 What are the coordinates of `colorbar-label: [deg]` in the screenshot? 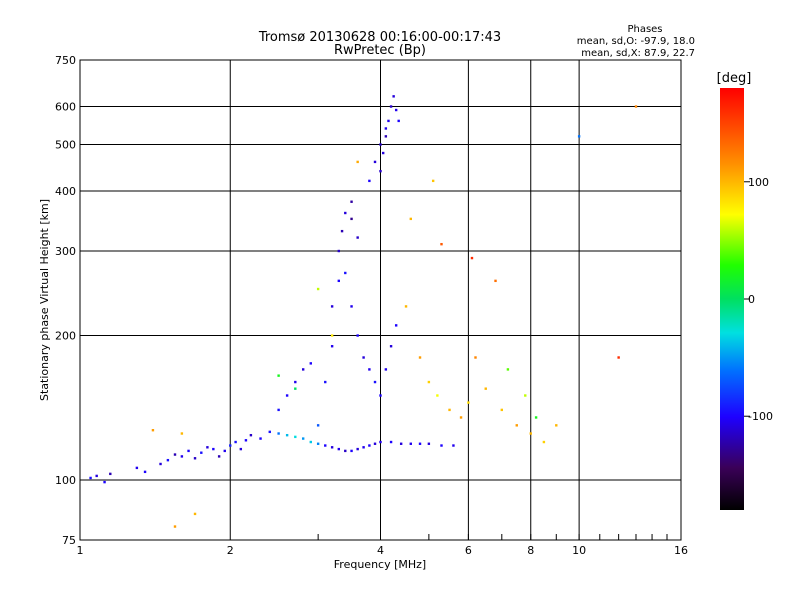 It's located at (734, 78).